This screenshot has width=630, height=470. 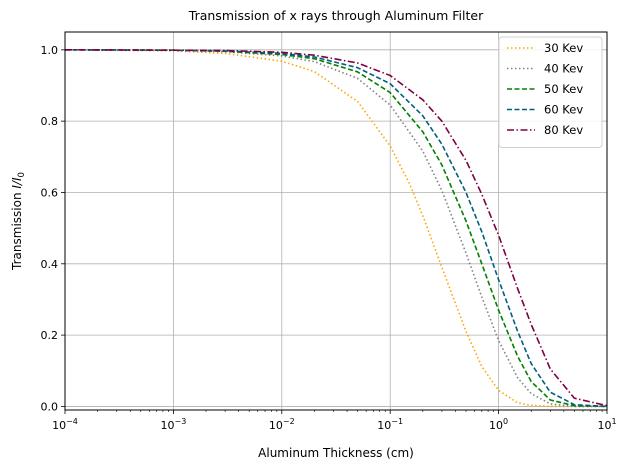 I want to click on legend: 30 Kev 40 Kev 50 Kev 60 Kev 80 Kev, so click(x=550, y=92).